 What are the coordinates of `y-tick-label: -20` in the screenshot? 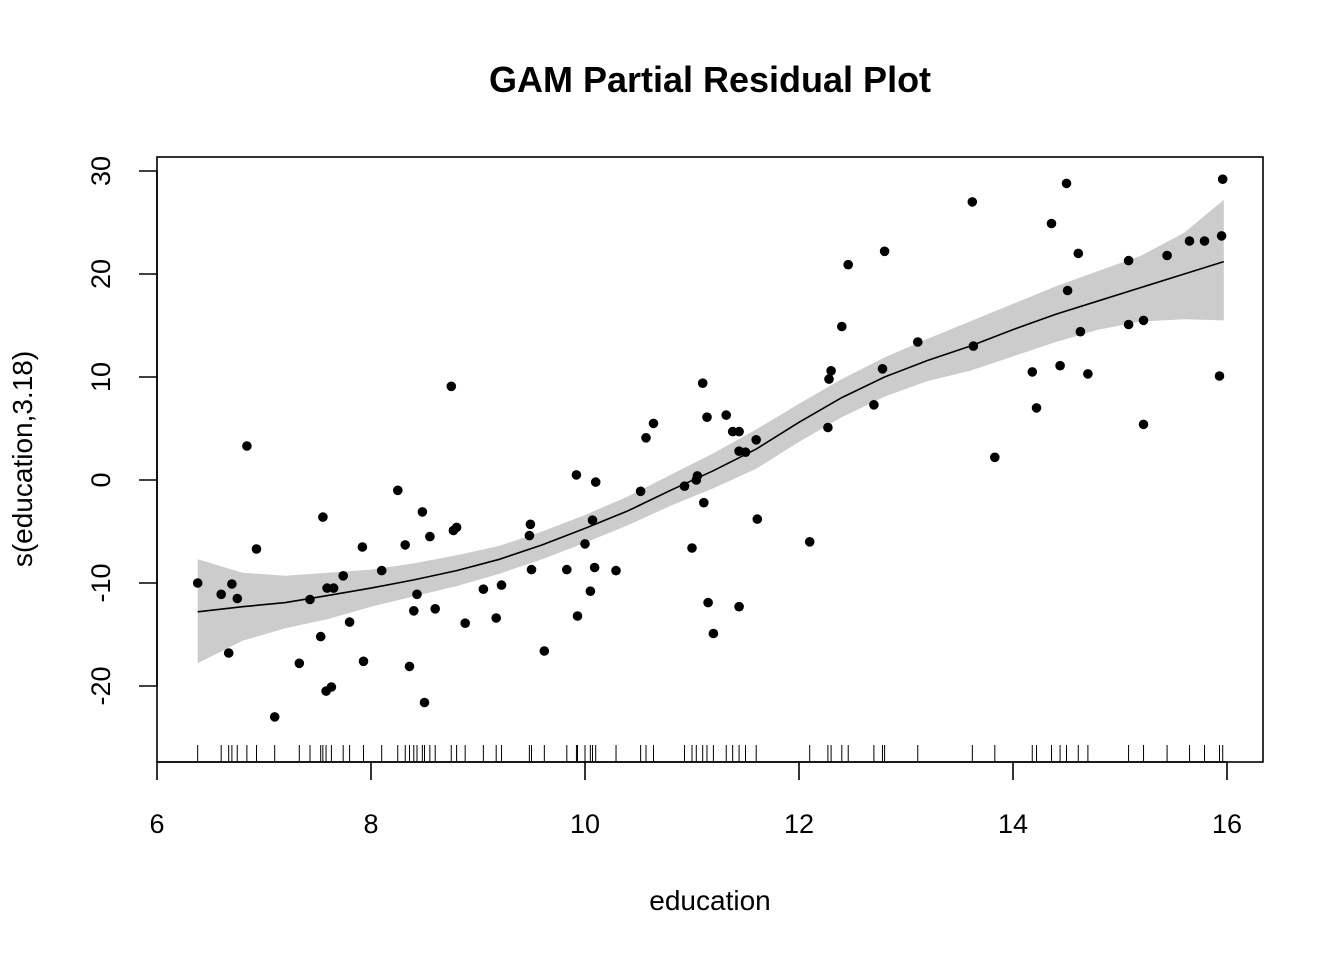 It's located at (101, 685).